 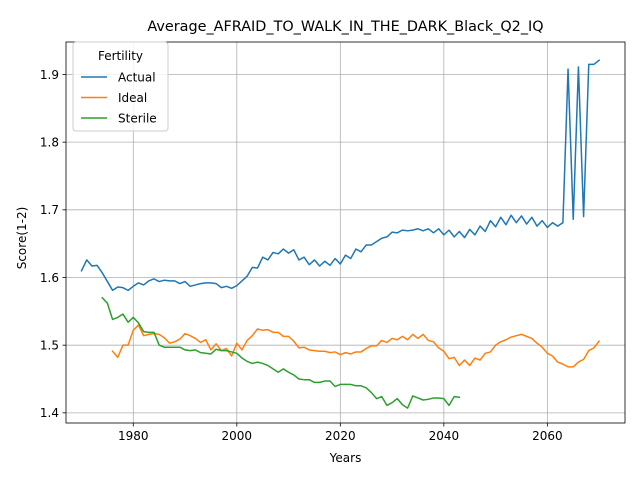 I want to click on legend-label-actual: Actual, so click(x=137, y=77).